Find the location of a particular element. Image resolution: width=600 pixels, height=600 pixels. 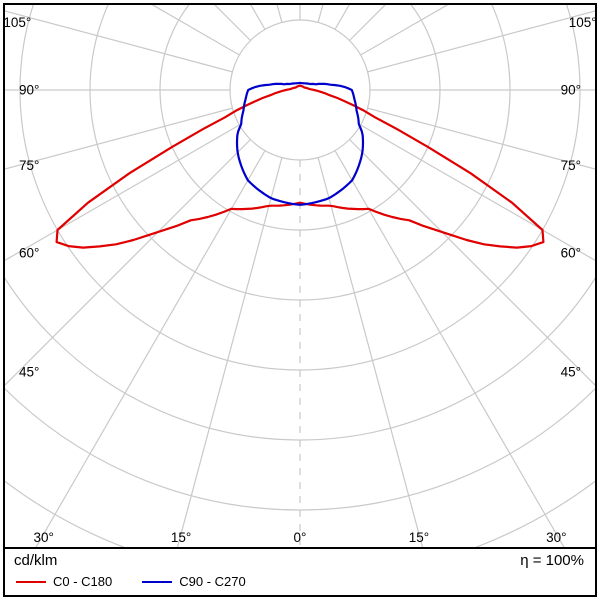

svg-text: 0° is located at coordinates (300, 537).